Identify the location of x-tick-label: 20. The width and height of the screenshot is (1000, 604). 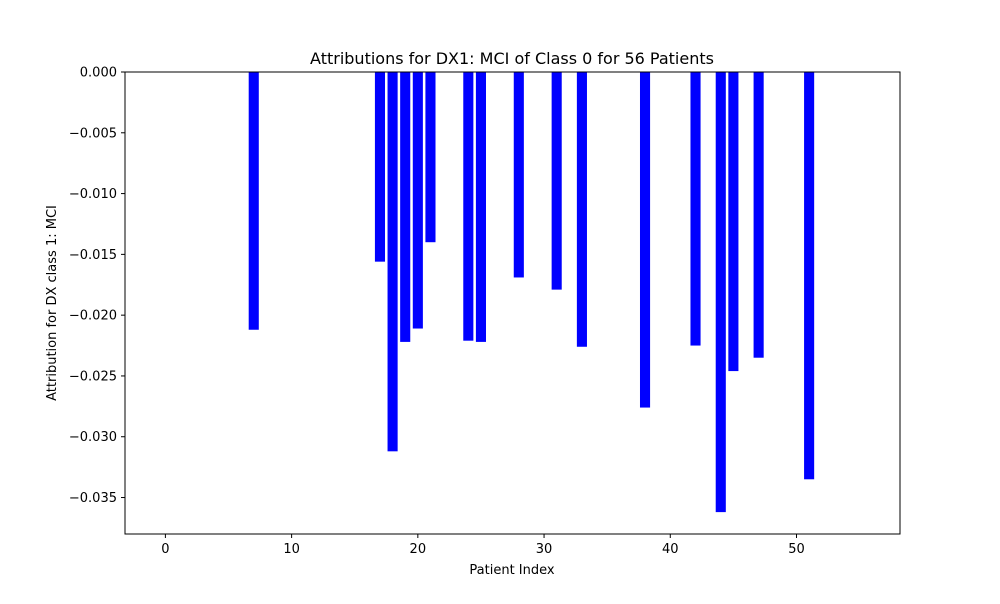
(418, 549).